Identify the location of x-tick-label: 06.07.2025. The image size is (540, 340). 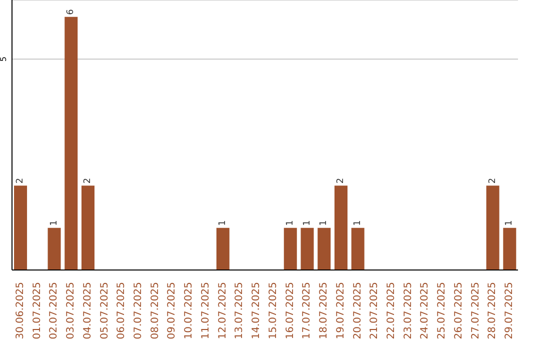
(122, 311).